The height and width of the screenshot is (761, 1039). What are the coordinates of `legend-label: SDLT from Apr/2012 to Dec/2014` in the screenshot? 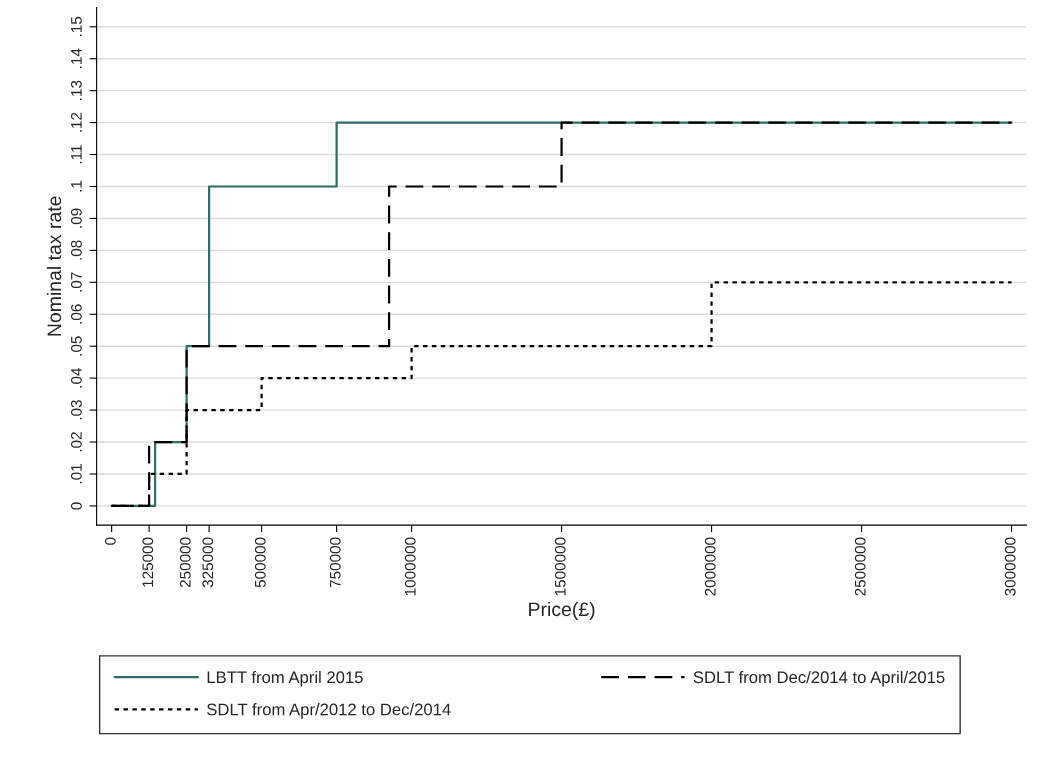 It's located at (329, 711).